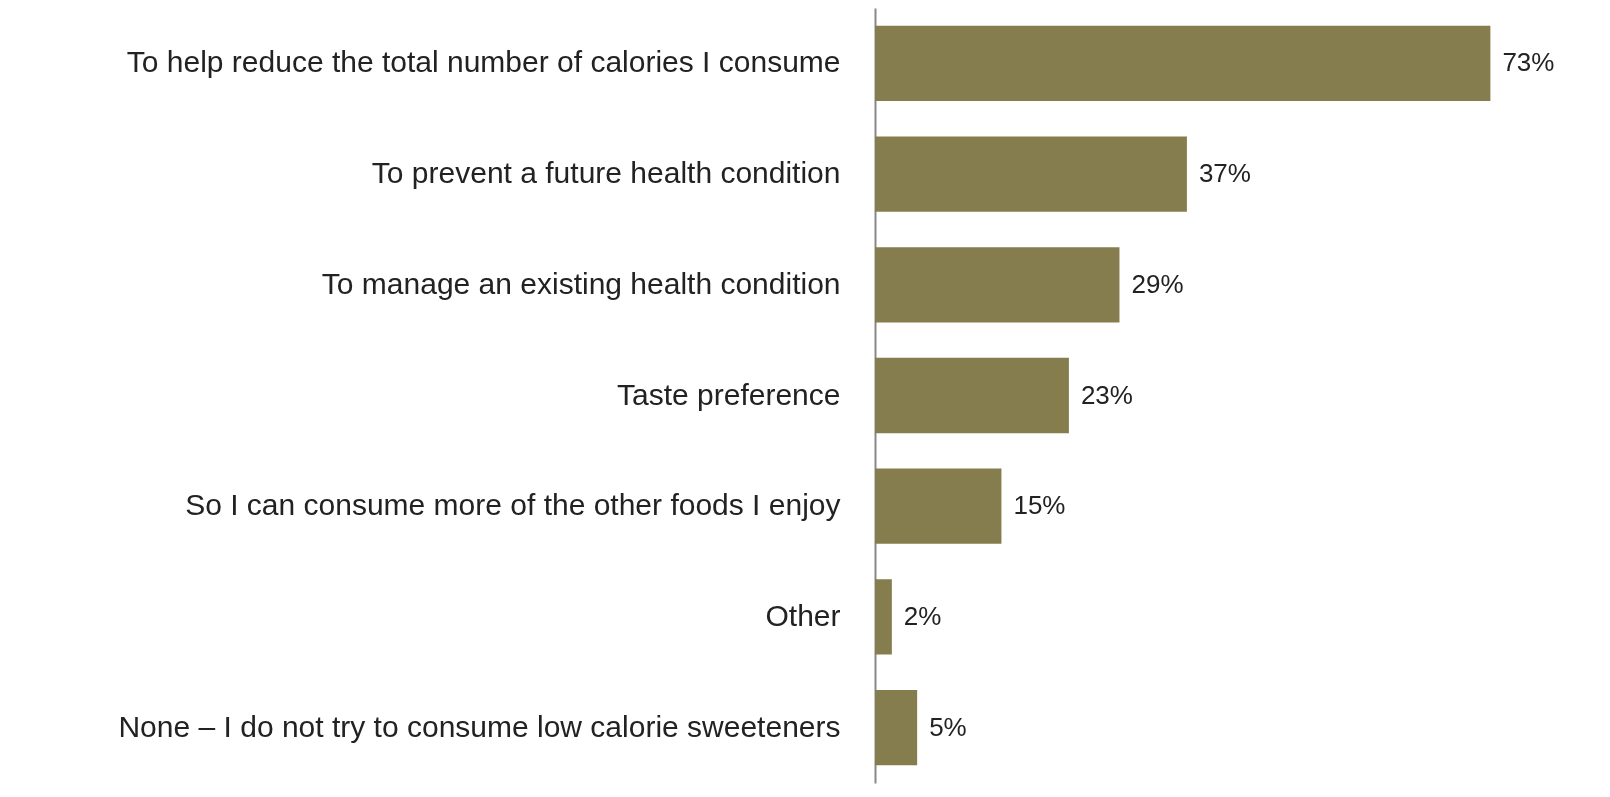 Image resolution: width=1610 pixels, height=797 pixels. What do you see at coordinates (922, 615) in the screenshot?
I see `data-label: 2%` at bounding box center [922, 615].